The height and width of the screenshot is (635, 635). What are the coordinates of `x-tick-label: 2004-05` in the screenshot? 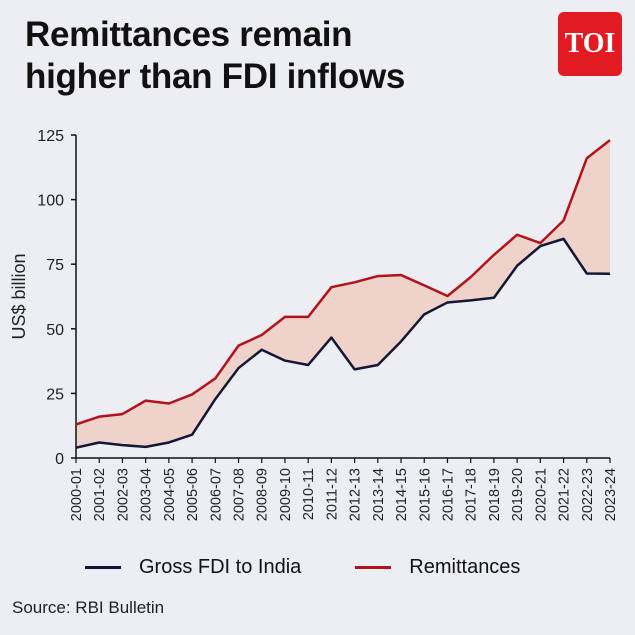 It's located at (170, 494).